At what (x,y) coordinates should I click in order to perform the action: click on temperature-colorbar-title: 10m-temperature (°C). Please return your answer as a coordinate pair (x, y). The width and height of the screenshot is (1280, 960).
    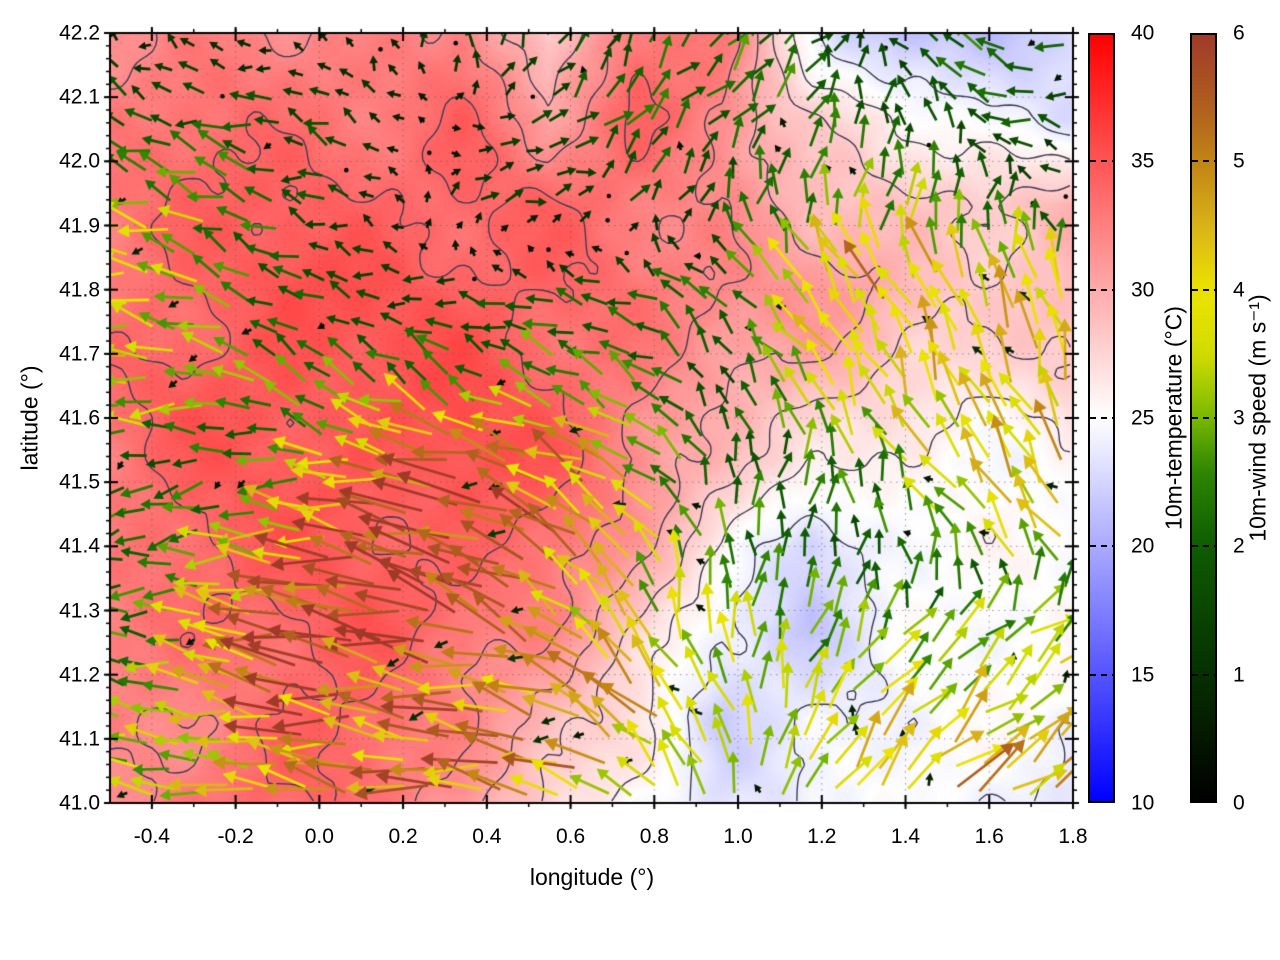
    Looking at the image, I should click on (1173, 418).